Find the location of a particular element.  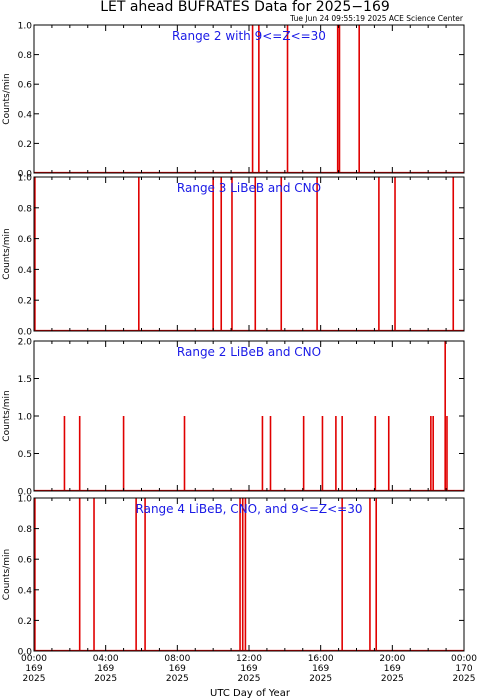

y-tick-label: 2.0 is located at coordinates (25, 343).